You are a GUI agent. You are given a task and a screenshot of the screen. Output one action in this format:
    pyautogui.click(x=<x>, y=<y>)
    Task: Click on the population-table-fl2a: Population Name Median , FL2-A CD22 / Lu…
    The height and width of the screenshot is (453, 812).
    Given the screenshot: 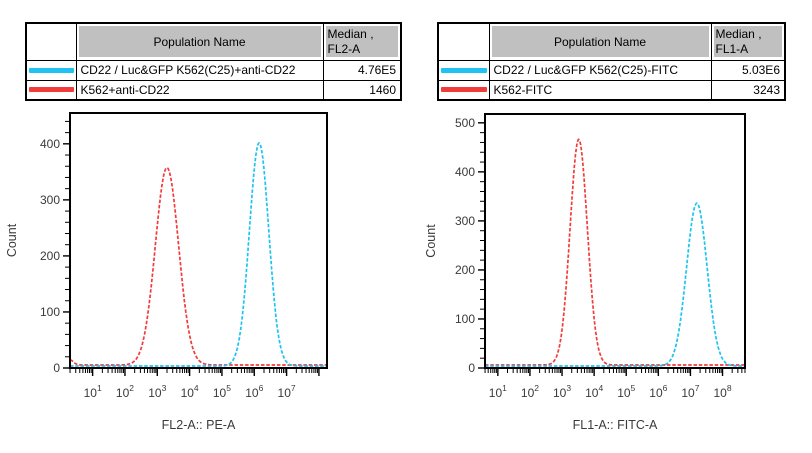 What is the action you would take?
    pyautogui.click(x=213, y=61)
    